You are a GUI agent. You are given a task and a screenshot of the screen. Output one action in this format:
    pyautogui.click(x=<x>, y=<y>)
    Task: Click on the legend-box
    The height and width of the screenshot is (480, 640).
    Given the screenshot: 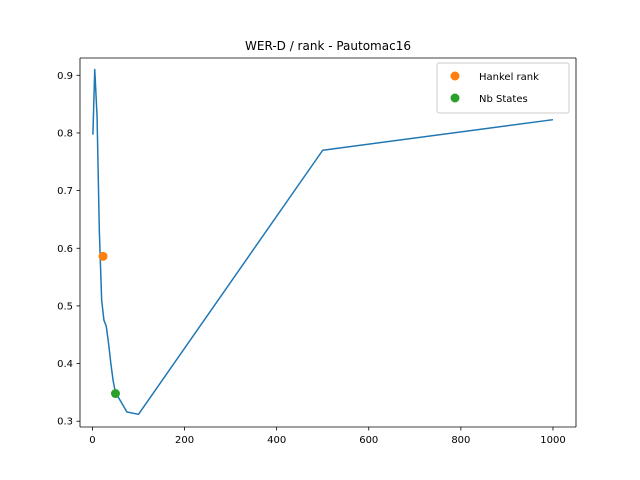 What is the action you would take?
    pyautogui.click(x=503, y=88)
    